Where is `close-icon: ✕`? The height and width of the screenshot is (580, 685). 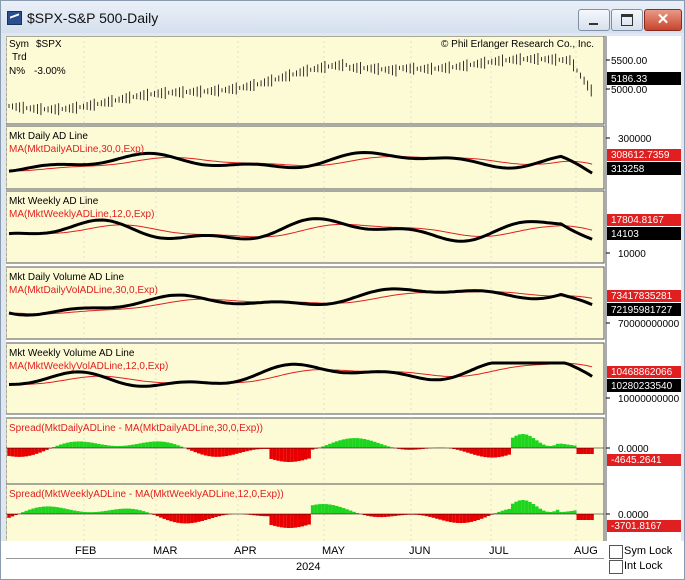
close-icon: ✕ is located at coordinates (663, 19).